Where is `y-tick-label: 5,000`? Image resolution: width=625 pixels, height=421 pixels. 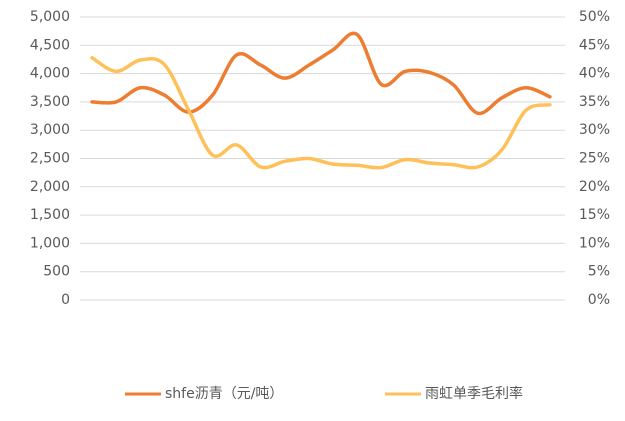
y-tick-label: 5,000 is located at coordinates (50, 17).